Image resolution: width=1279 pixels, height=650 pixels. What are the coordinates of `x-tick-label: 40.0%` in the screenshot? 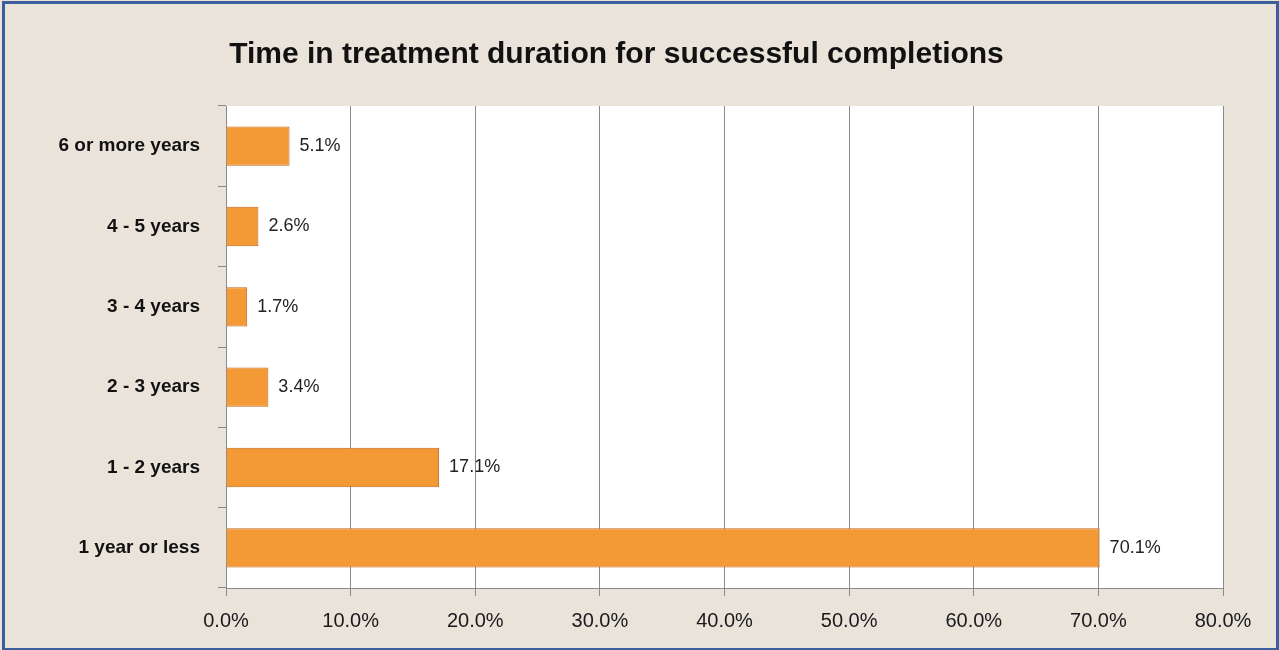 It's located at (725, 619).